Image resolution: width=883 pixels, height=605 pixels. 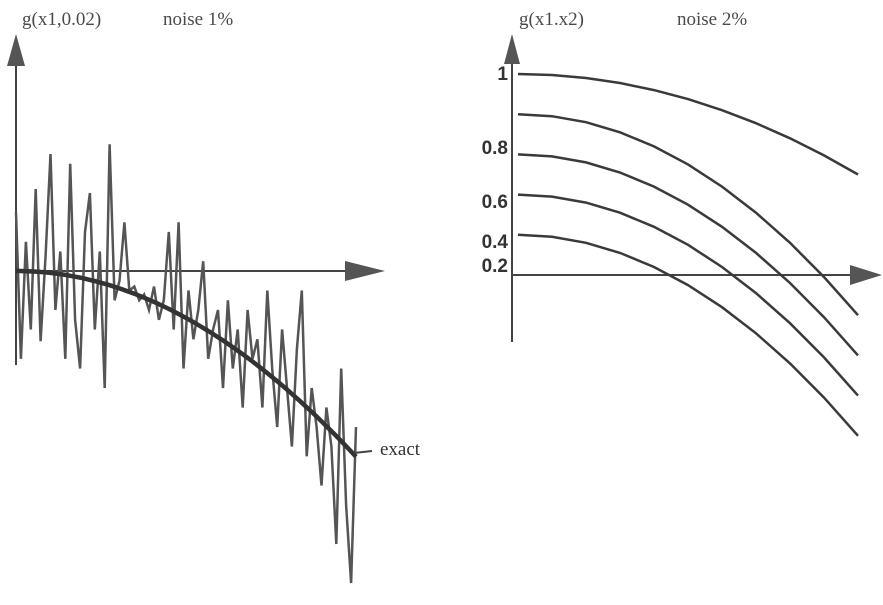 What do you see at coordinates (61, 19) in the screenshot?
I see `left-chart-title: g(x1,0.02)` at bounding box center [61, 19].